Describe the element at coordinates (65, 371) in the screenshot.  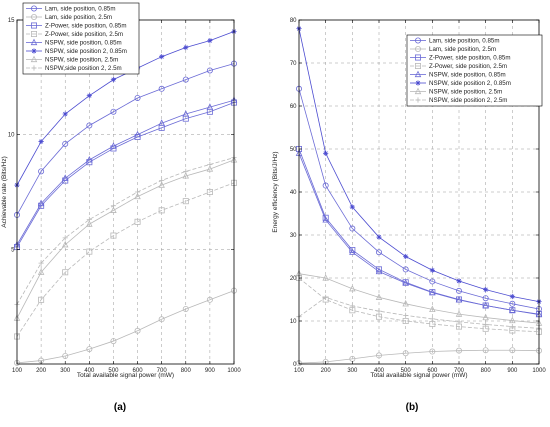
I see `x-tick-label: 300` at that location.